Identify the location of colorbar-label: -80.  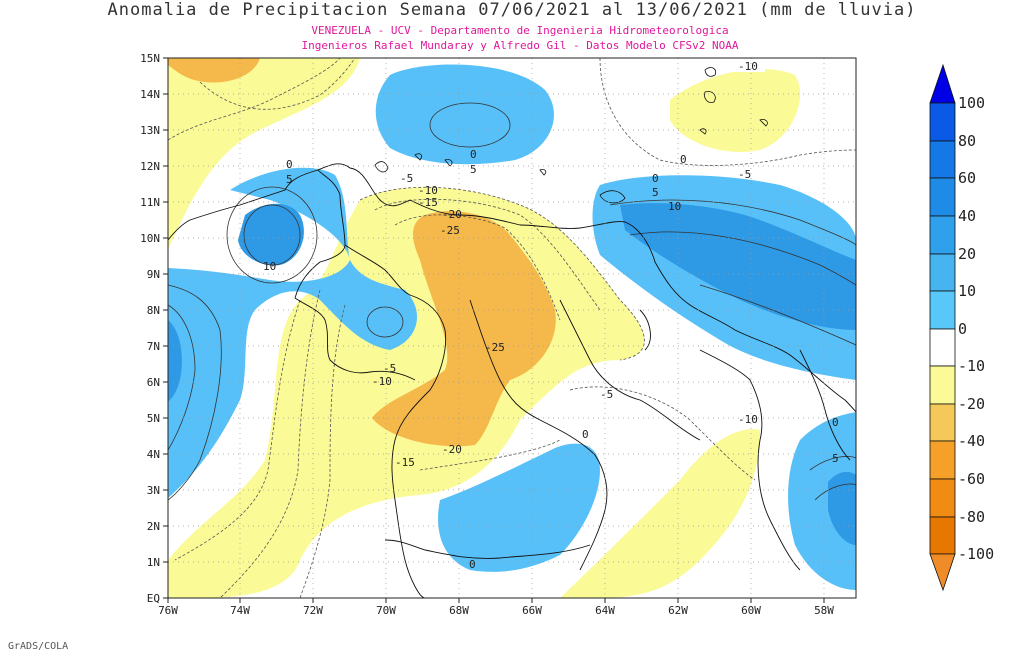
(971, 517).